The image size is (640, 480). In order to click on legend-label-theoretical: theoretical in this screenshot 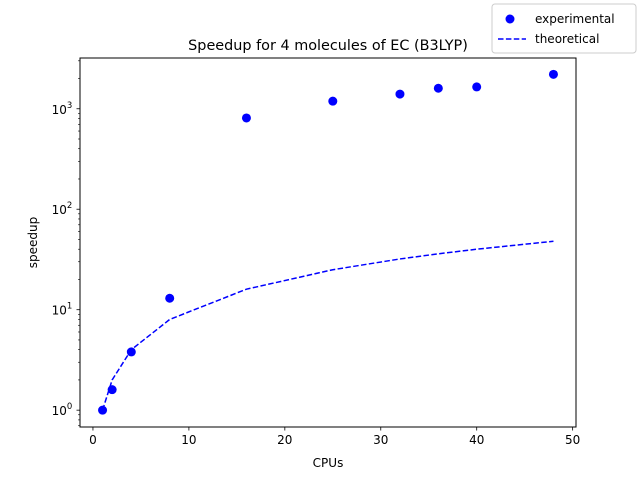, I will do `click(567, 39)`.